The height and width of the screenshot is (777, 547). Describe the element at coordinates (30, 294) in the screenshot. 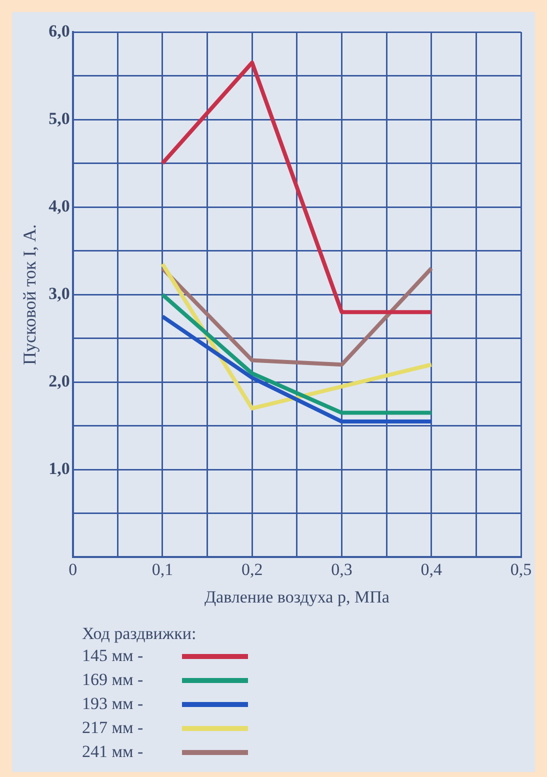

I see `y-axis-title: Пусковой ток I, А.` at that location.